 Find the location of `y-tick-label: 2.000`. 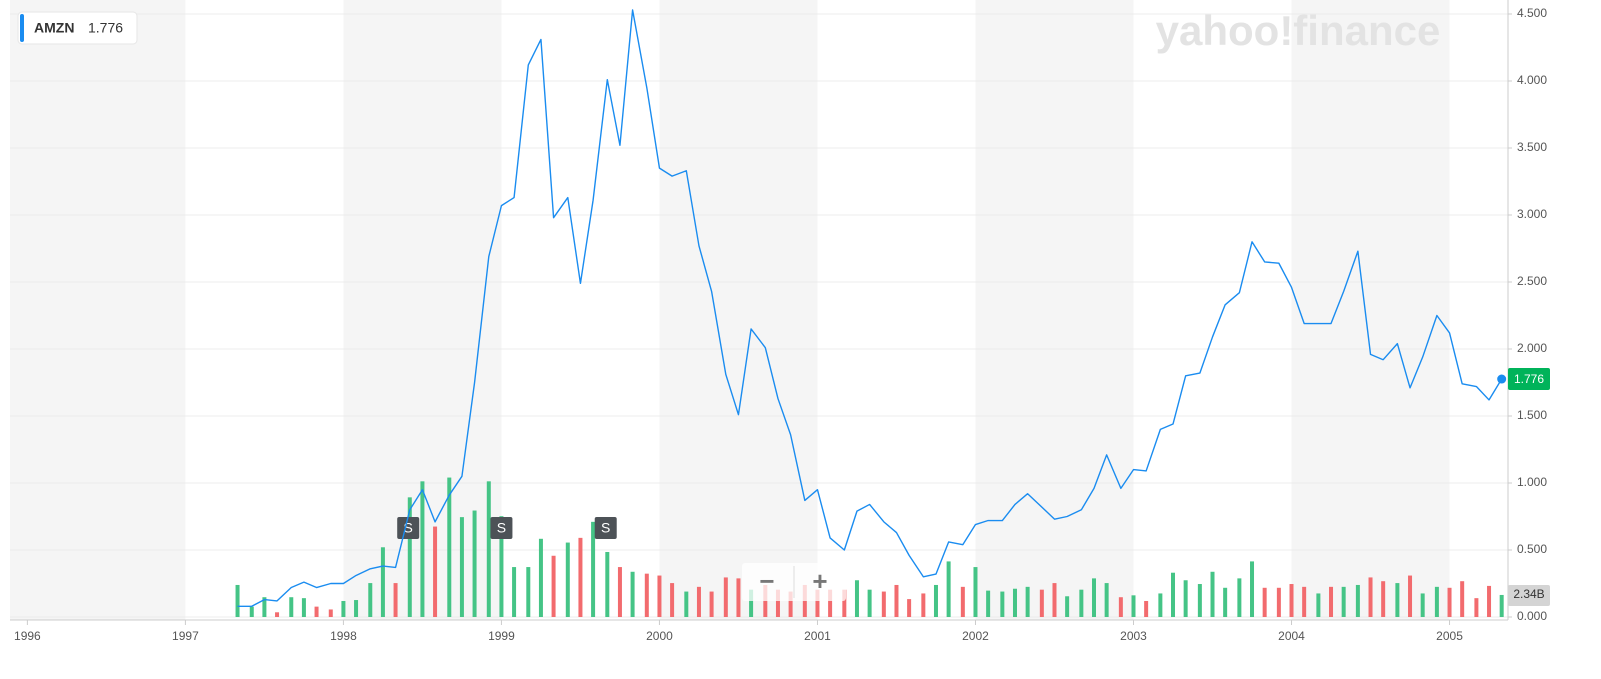

y-tick-label: 2.000 is located at coordinates (1532, 348).